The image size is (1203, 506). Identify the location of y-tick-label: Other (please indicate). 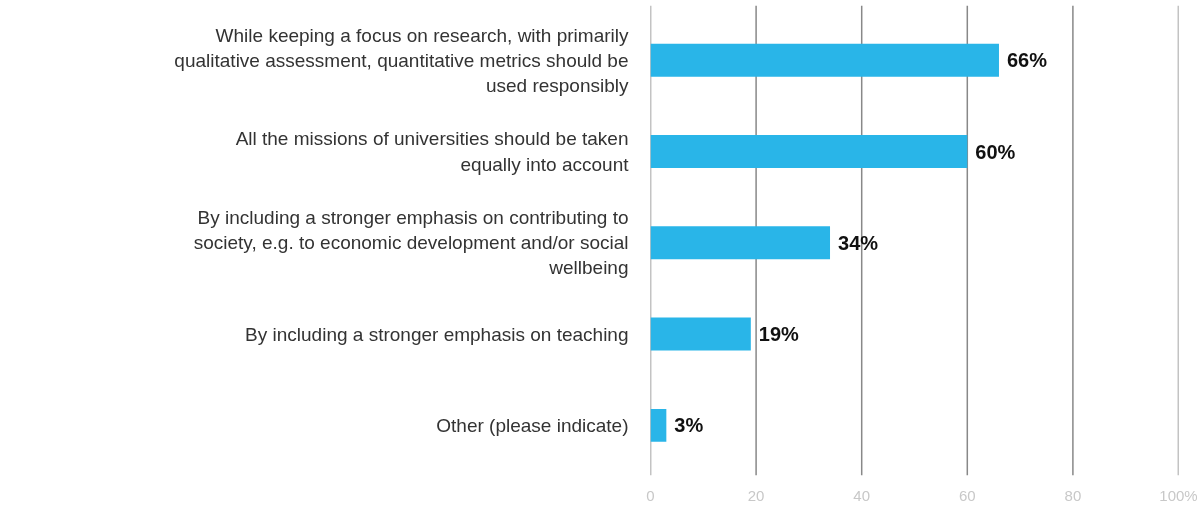
(532, 425).